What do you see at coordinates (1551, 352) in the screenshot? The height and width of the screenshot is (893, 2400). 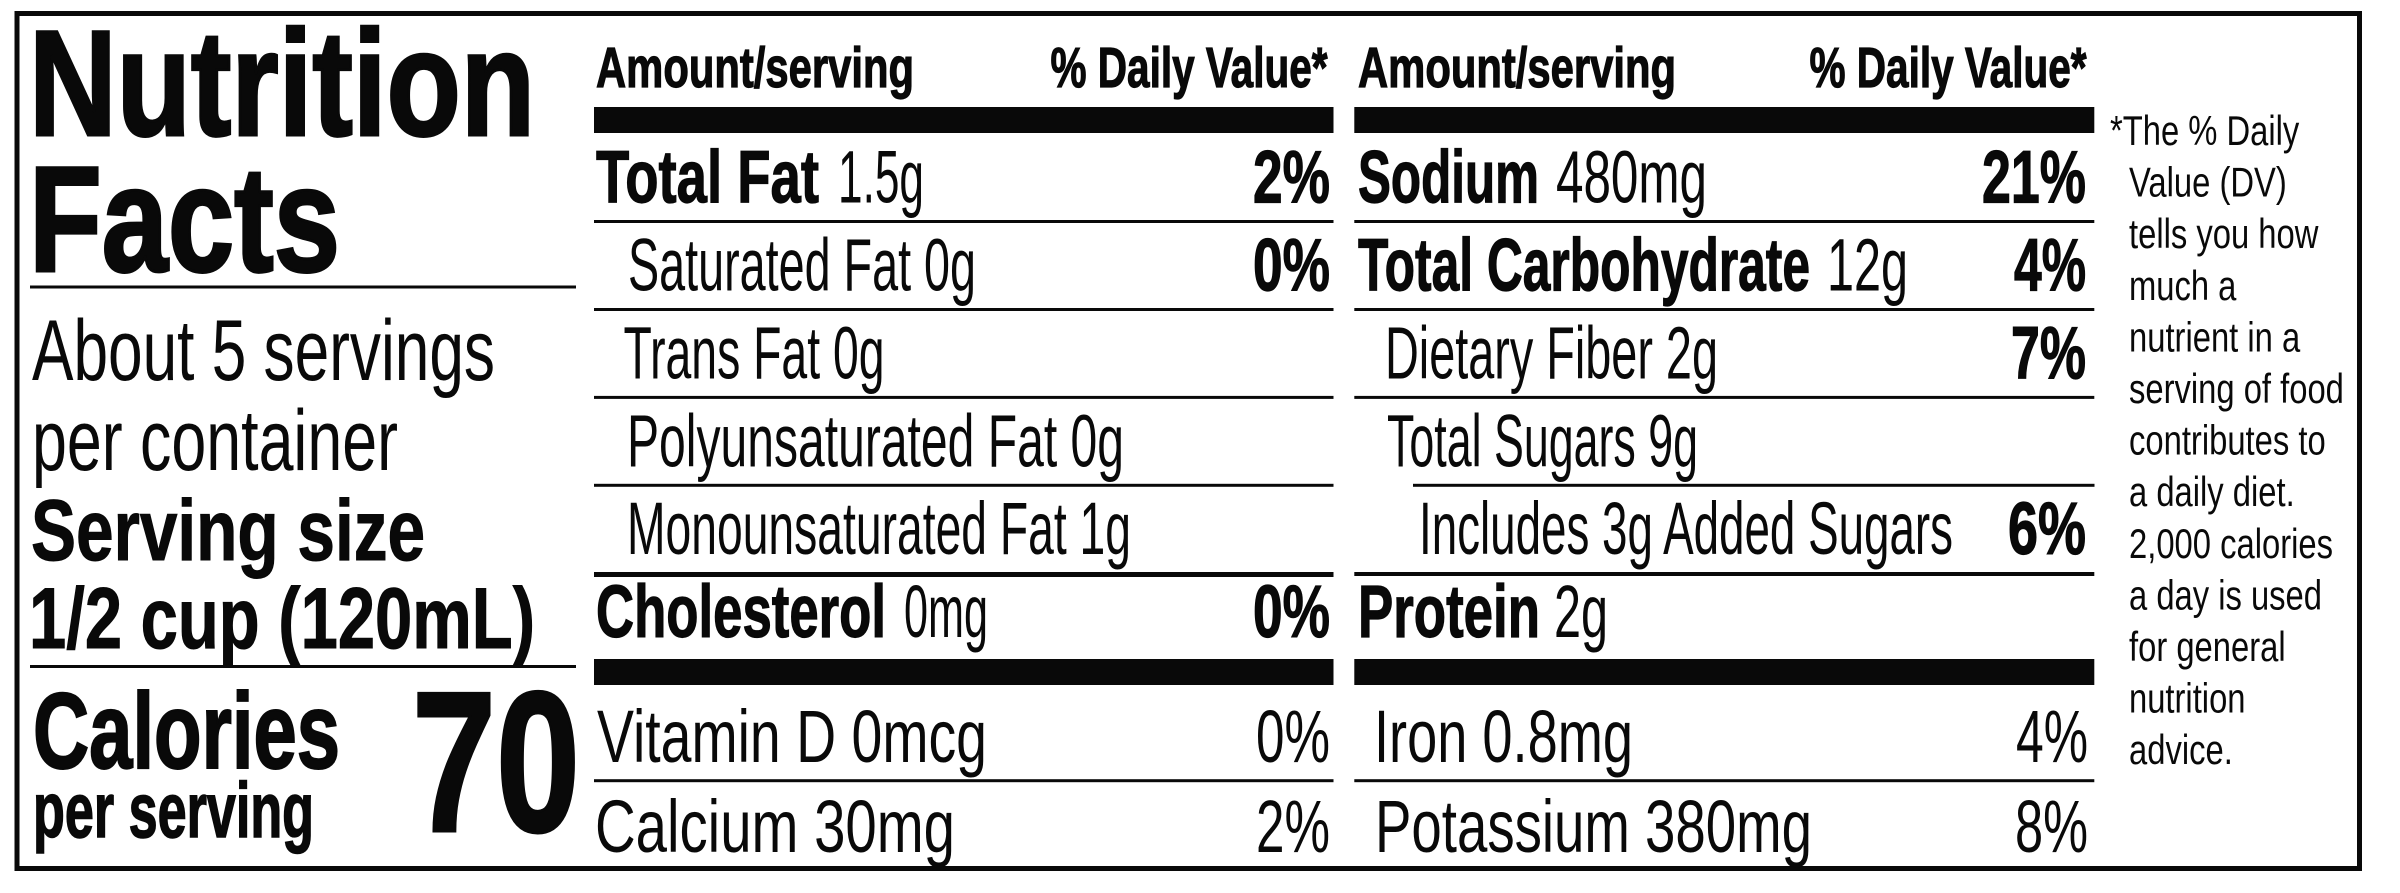 I see `svg-text: Dietary Fiber 2g` at bounding box center [1551, 352].